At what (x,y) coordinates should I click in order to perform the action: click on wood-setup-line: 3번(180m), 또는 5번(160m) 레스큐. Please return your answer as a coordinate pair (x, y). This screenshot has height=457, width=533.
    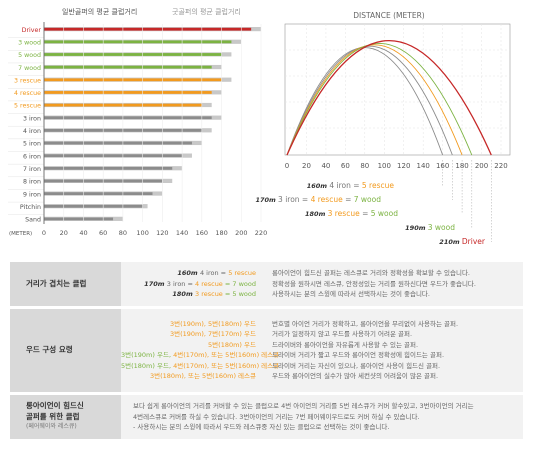
    Looking at the image, I should click on (188, 376).